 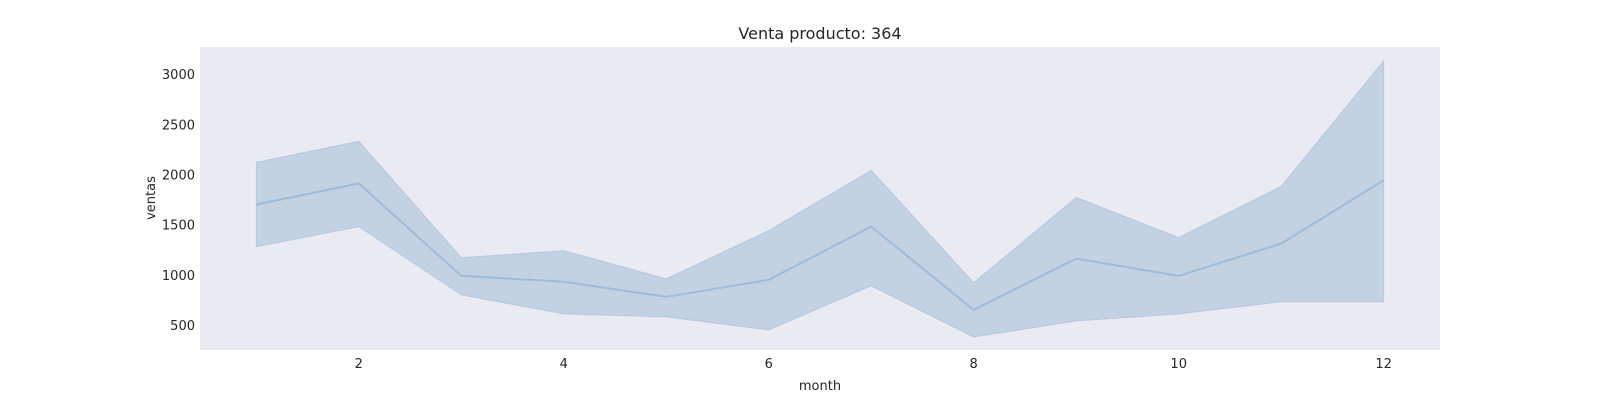 What do you see at coordinates (178, 276) in the screenshot?
I see `y-tick-label: 1000` at bounding box center [178, 276].